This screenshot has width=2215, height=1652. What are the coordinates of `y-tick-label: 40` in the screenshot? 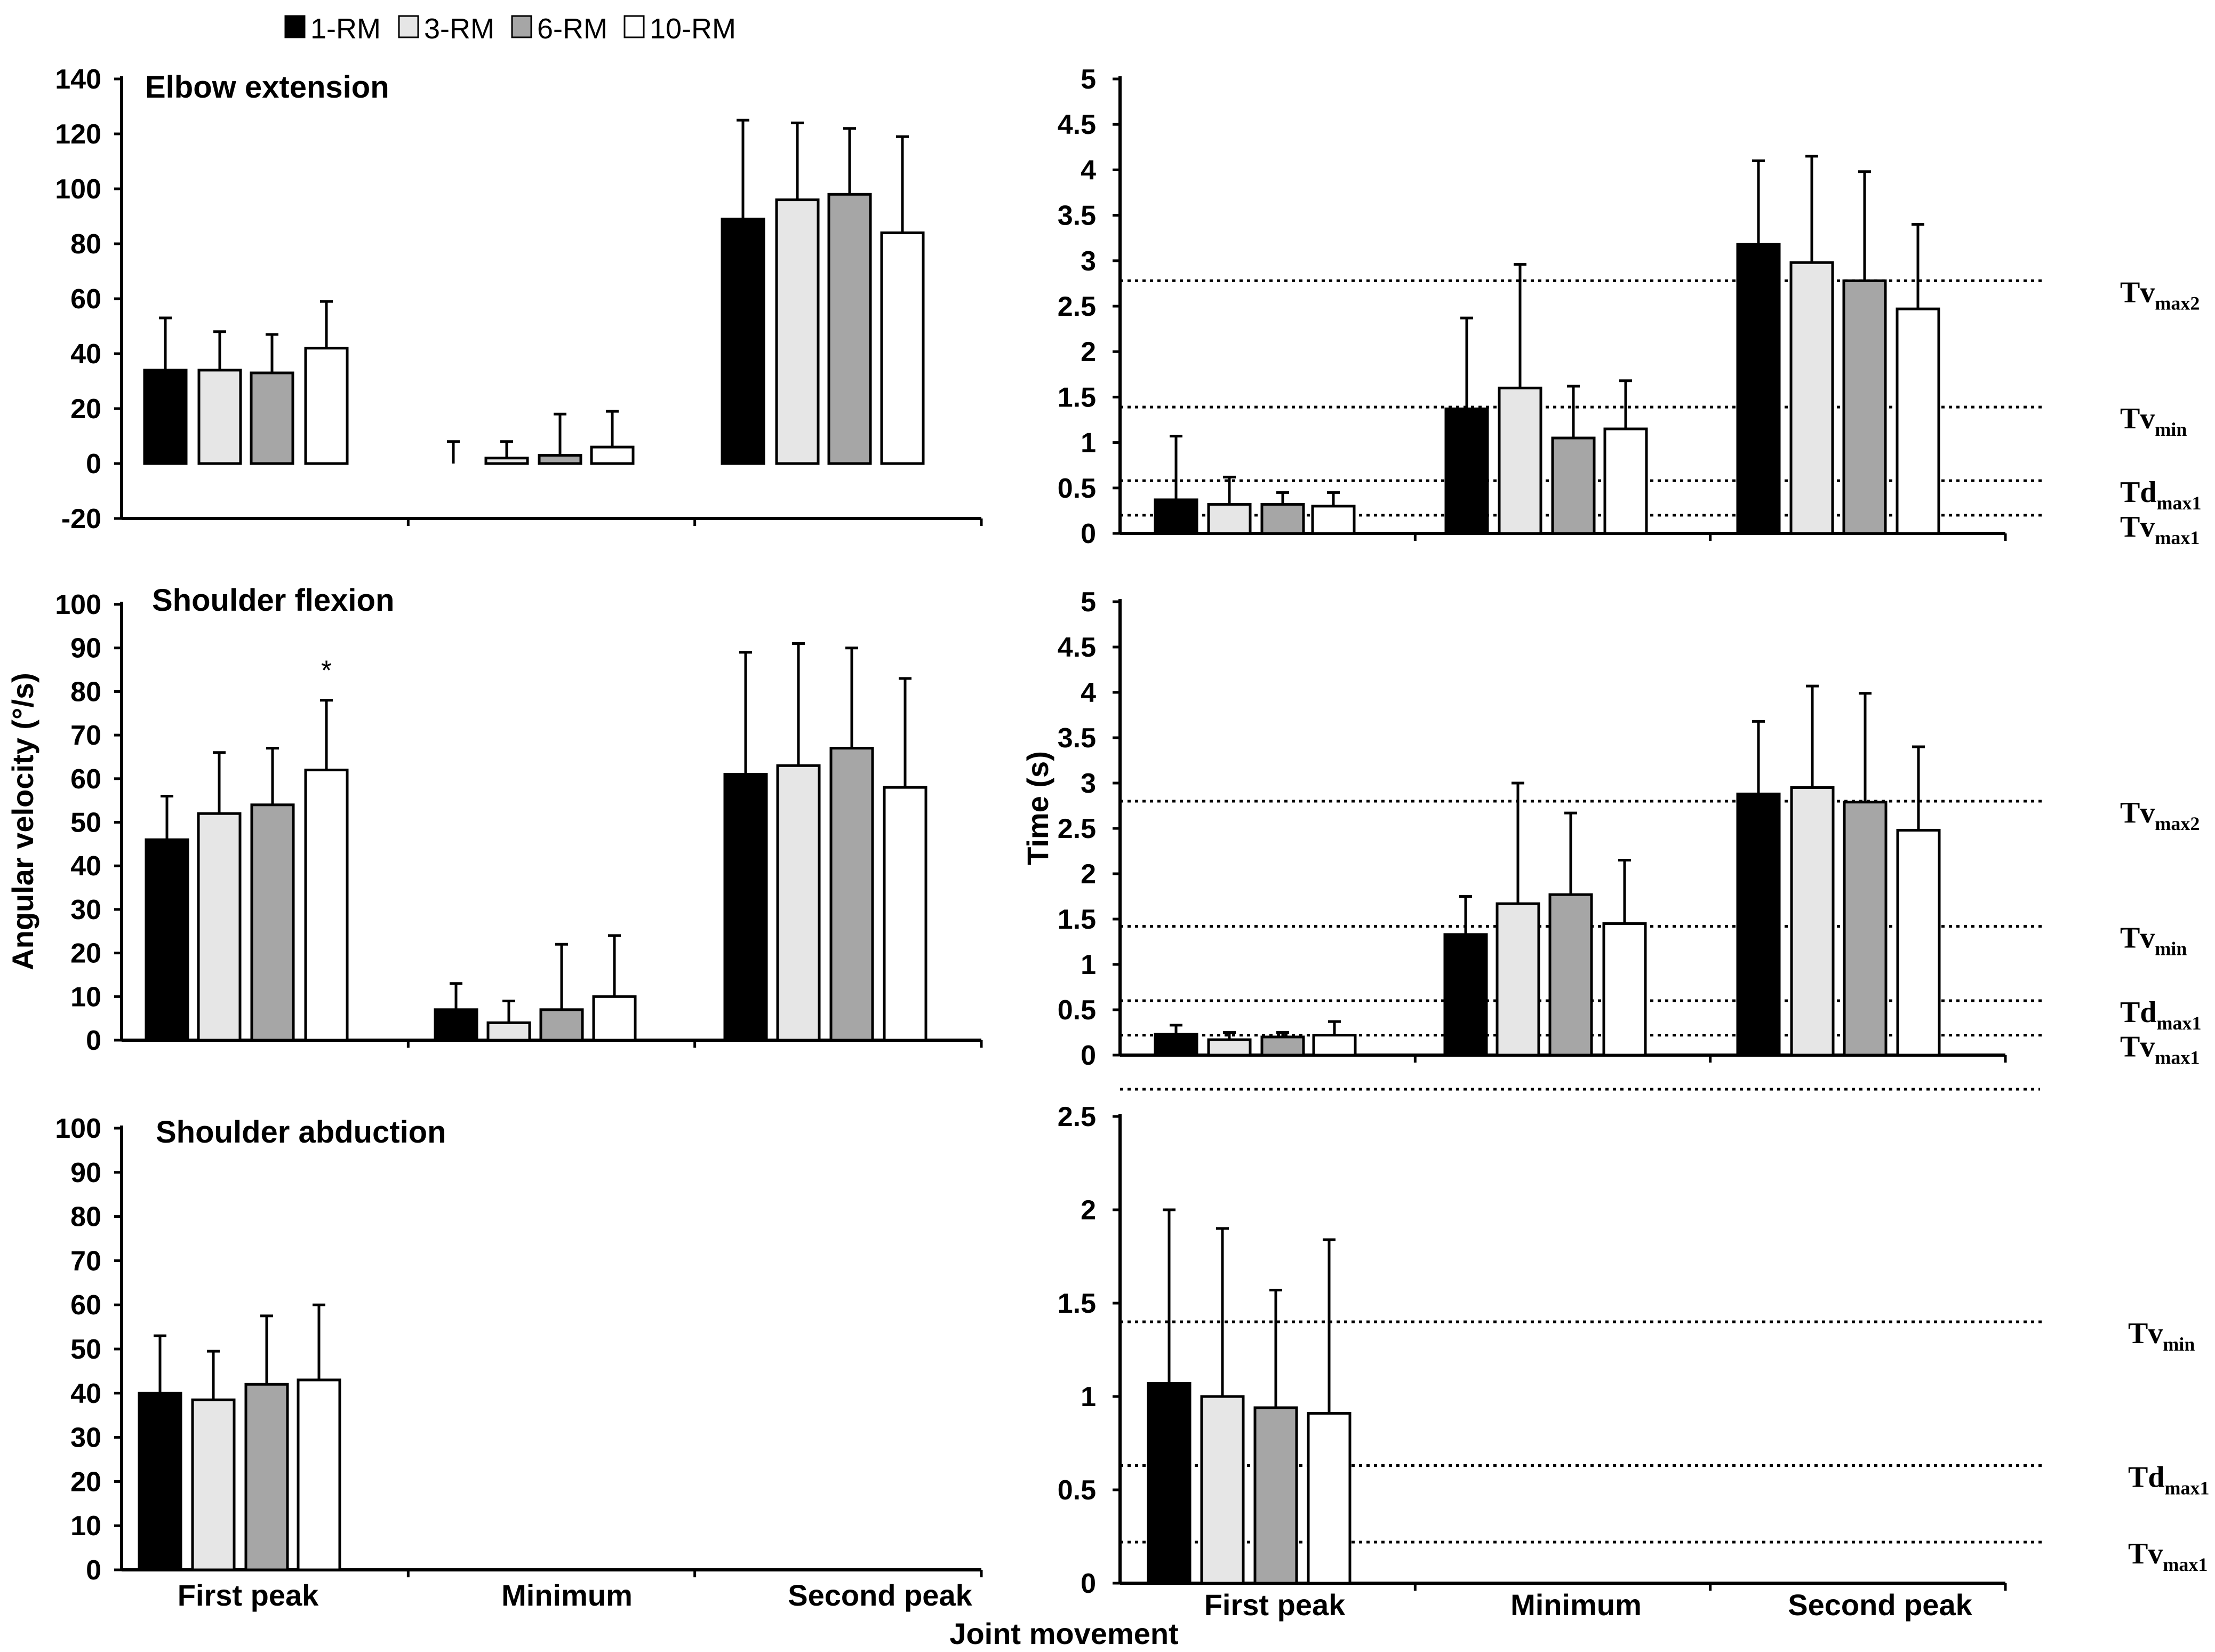 It's located at (85, 1393).